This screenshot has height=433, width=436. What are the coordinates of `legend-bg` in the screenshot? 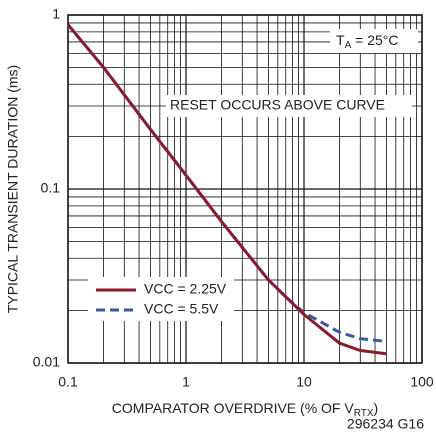 It's located at (161, 299).